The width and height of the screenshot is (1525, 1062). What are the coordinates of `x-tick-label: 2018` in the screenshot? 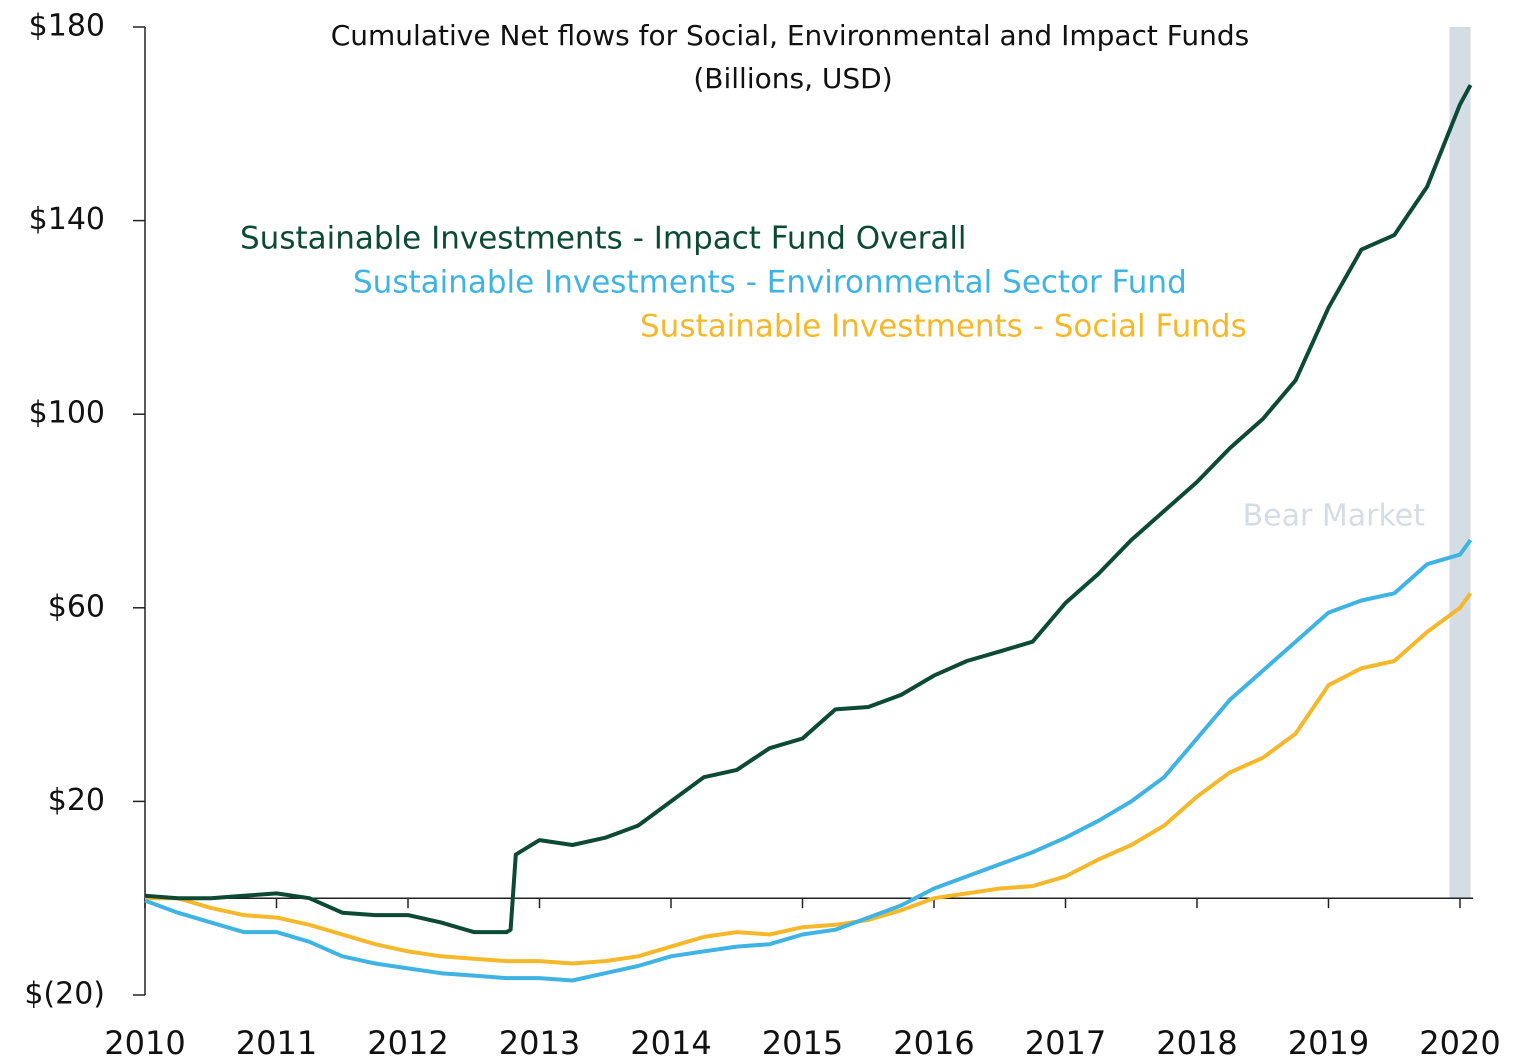 It's located at (1196, 1043).